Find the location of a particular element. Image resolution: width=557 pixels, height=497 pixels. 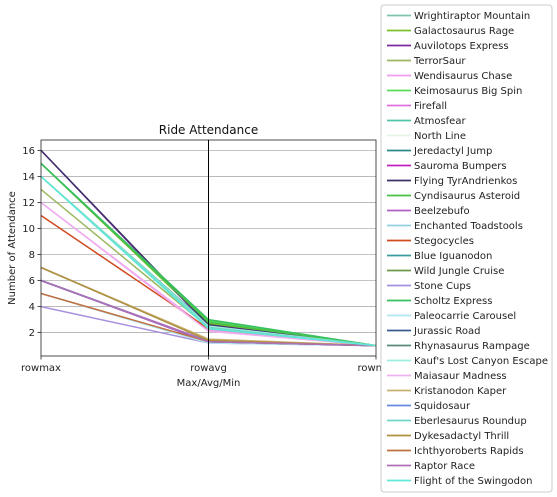

y-tick-label: 14 is located at coordinates (28, 177).